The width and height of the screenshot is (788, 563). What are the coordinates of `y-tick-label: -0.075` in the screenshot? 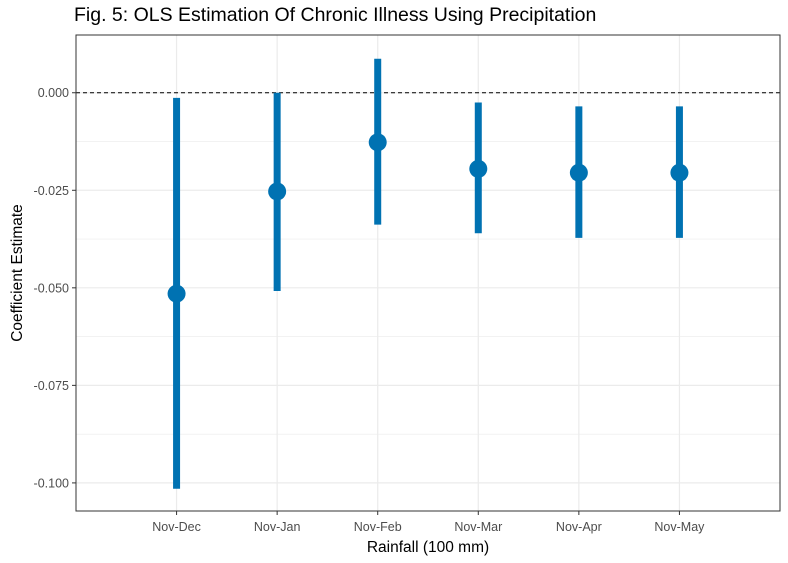 It's located at (51, 386).